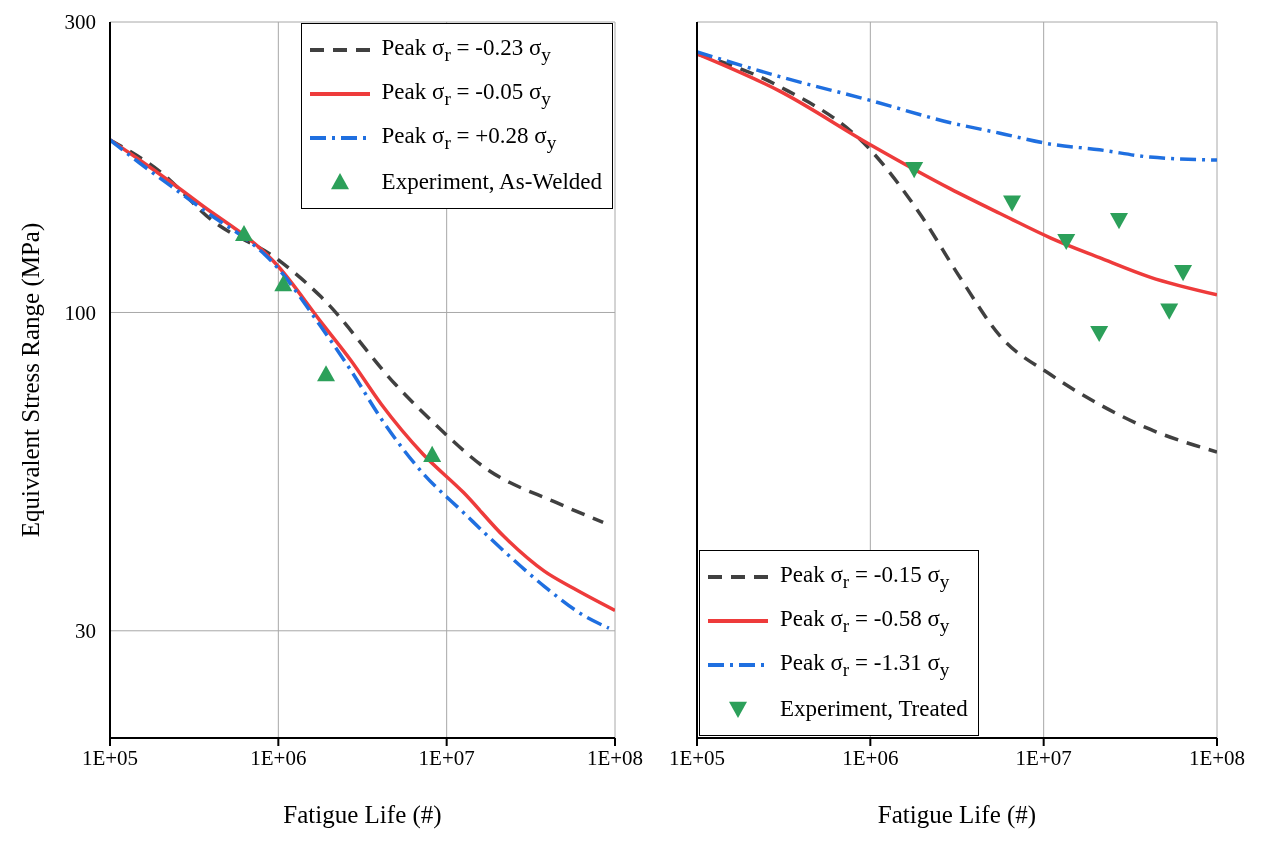 The height and width of the screenshot is (853, 1265). Describe the element at coordinates (491, 182) in the screenshot. I see `legend-label: Experiment, As-Welded` at that location.